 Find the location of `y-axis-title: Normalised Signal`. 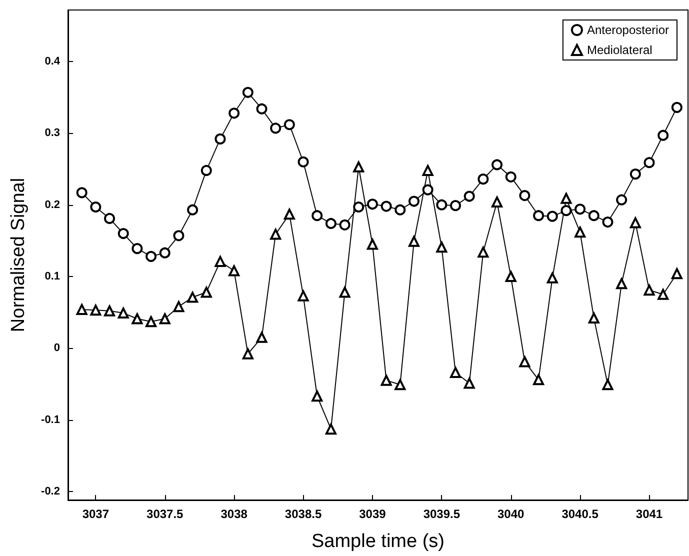

y-axis-title: Normalised Signal is located at coordinates (18, 255).